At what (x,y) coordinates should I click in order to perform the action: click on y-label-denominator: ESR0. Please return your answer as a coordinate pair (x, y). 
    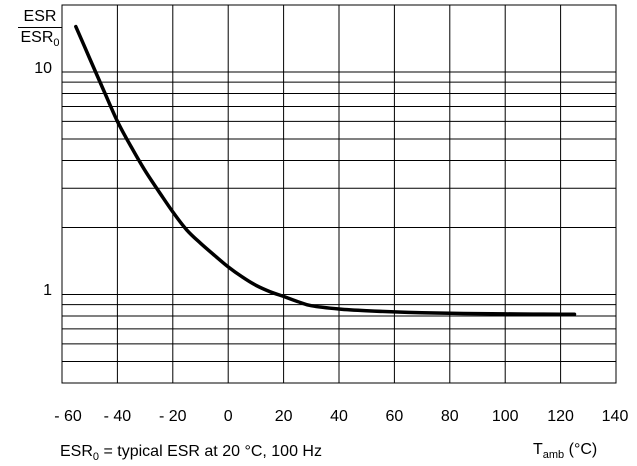
    Looking at the image, I should click on (40, 38).